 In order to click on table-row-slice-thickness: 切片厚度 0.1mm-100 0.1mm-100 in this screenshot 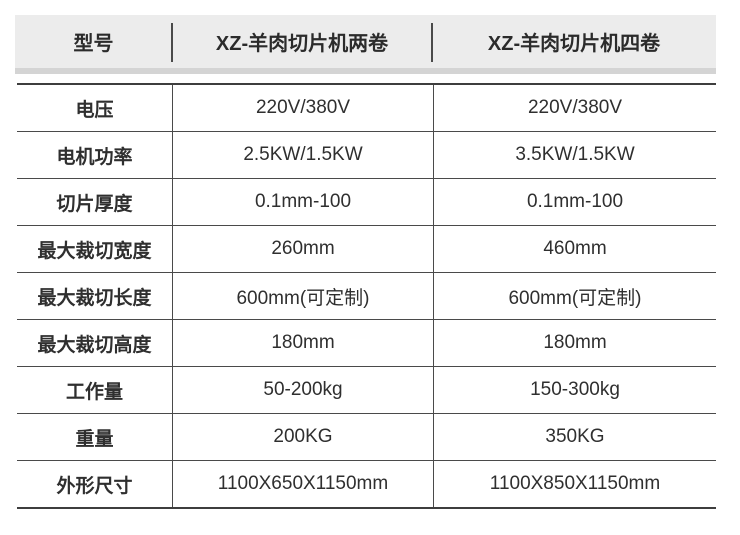, I will do `click(366, 201)`.